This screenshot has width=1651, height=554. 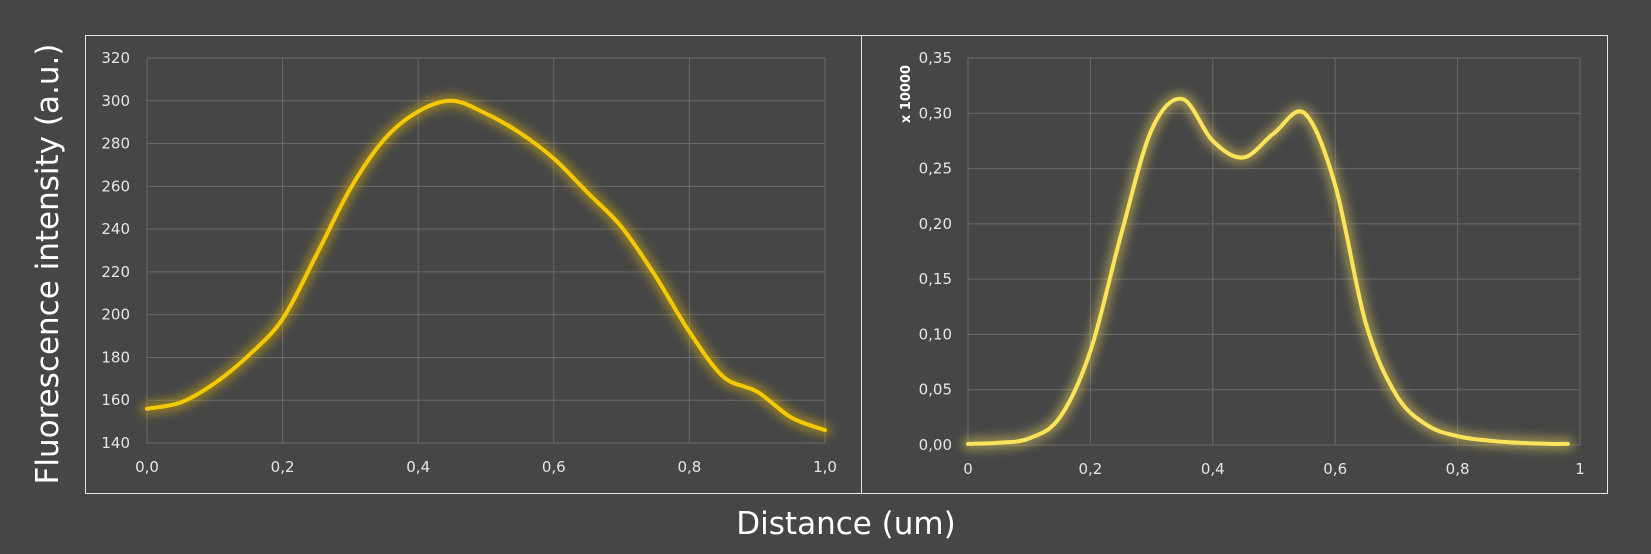 What do you see at coordinates (115, 101) in the screenshot?
I see `y-tick-label: 300` at bounding box center [115, 101].